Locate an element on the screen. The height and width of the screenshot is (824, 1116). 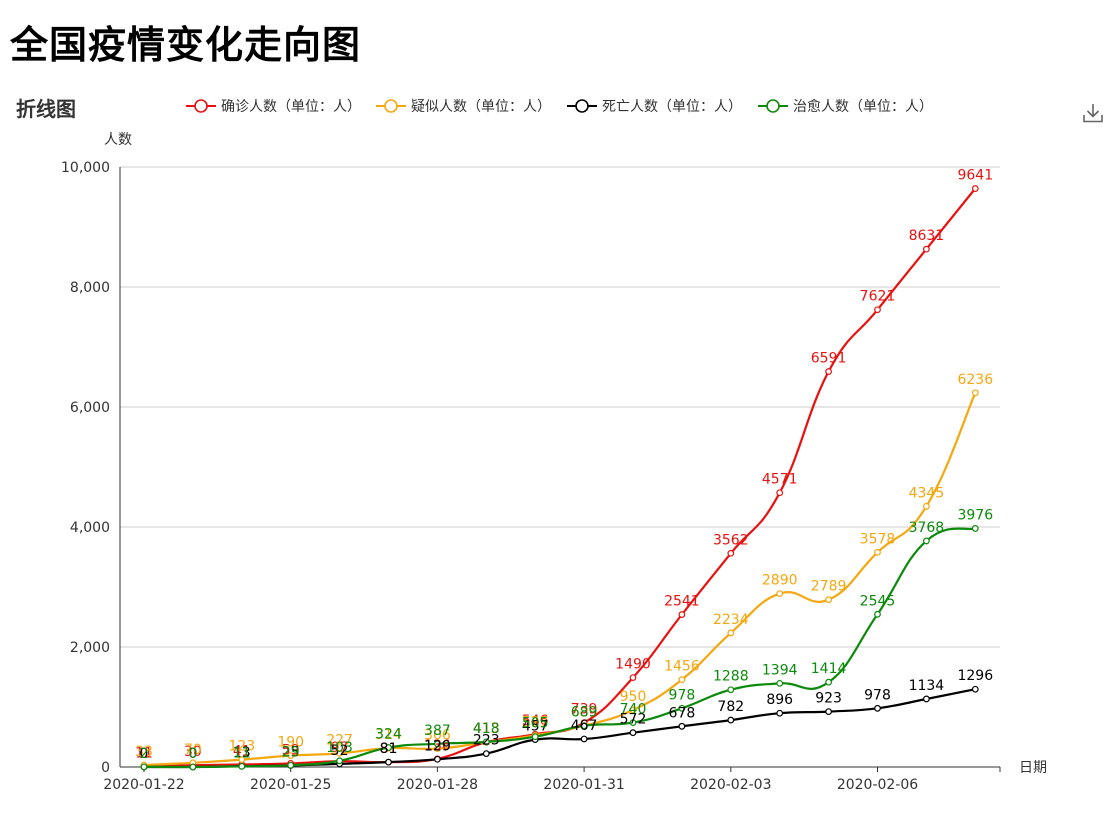
legend-label: 治愈人数（单位：人） is located at coordinates (863, 107).